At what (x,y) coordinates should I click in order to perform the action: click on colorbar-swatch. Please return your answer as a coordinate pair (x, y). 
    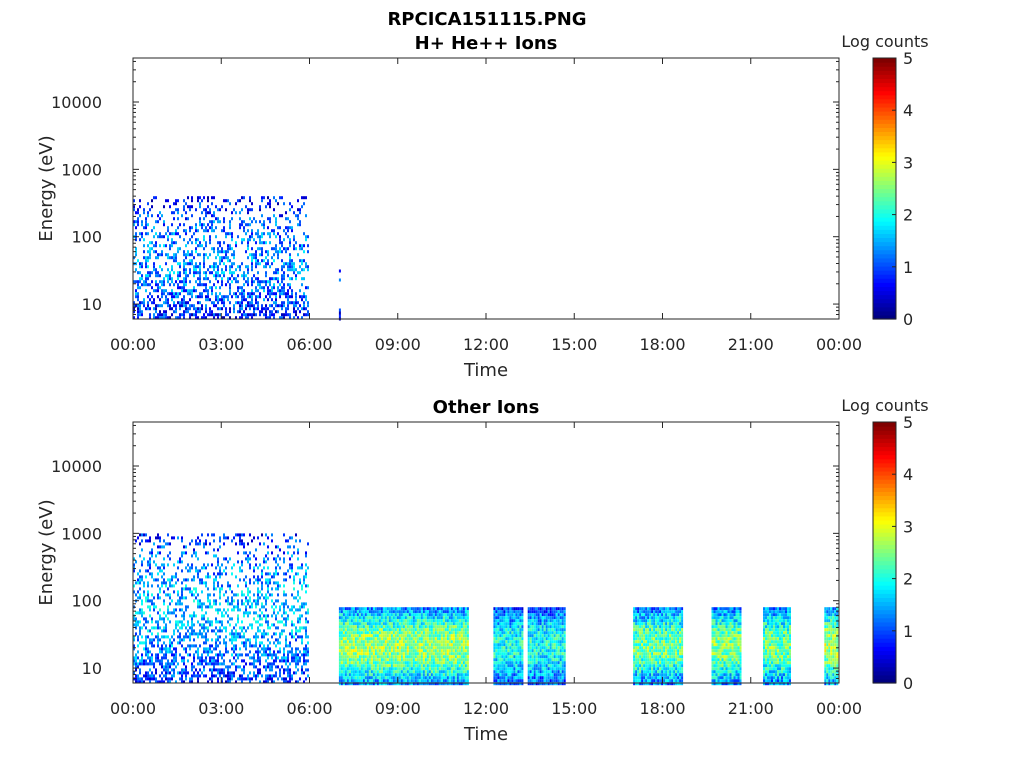
    Looking at the image, I should click on (884, 166).